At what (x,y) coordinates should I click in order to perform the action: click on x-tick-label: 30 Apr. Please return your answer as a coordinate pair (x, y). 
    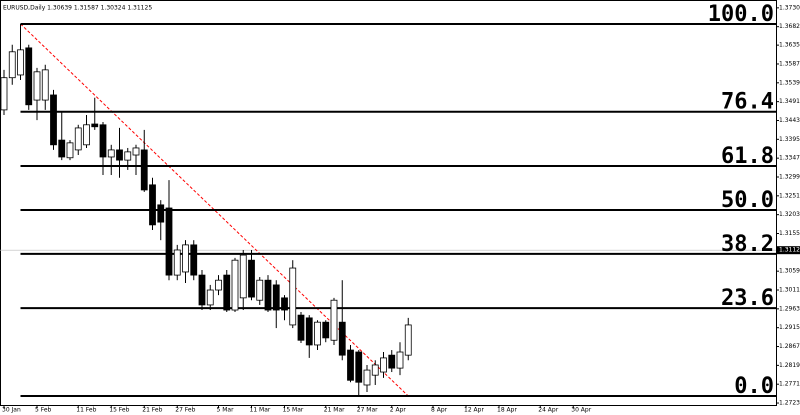
    Looking at the image, I should click on (581, 410).